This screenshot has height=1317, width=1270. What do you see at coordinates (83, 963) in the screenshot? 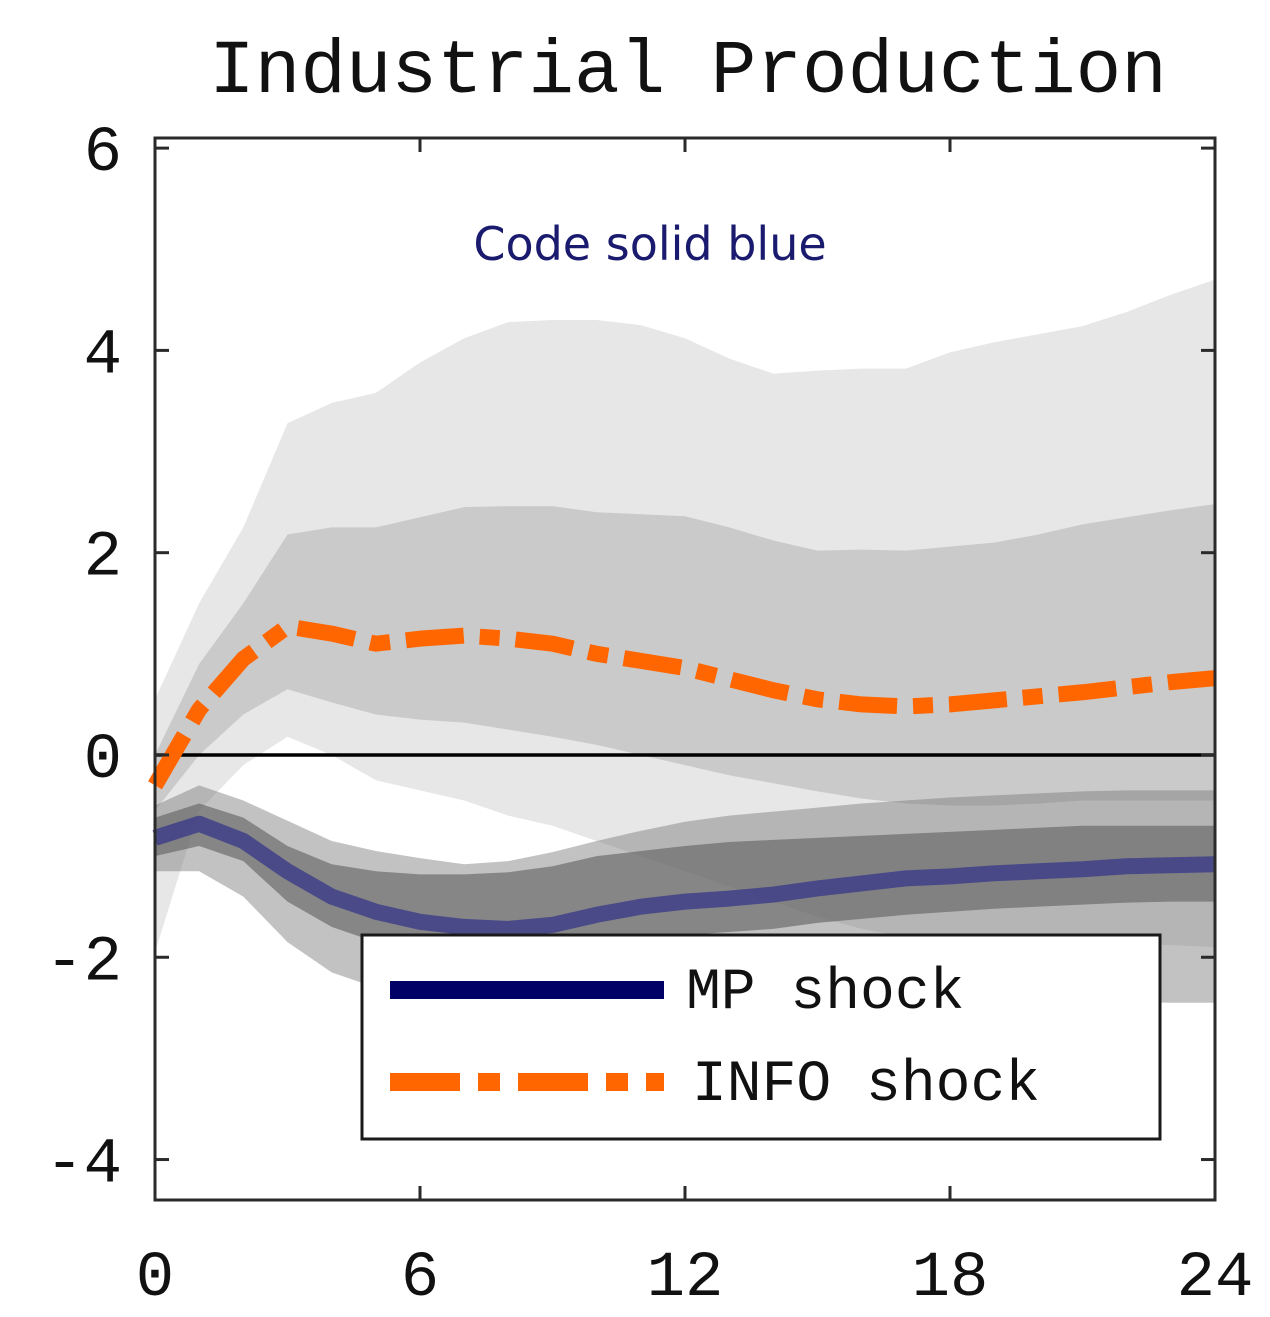
I see `y-tick-label: -2` at bounding box center [83, 963].